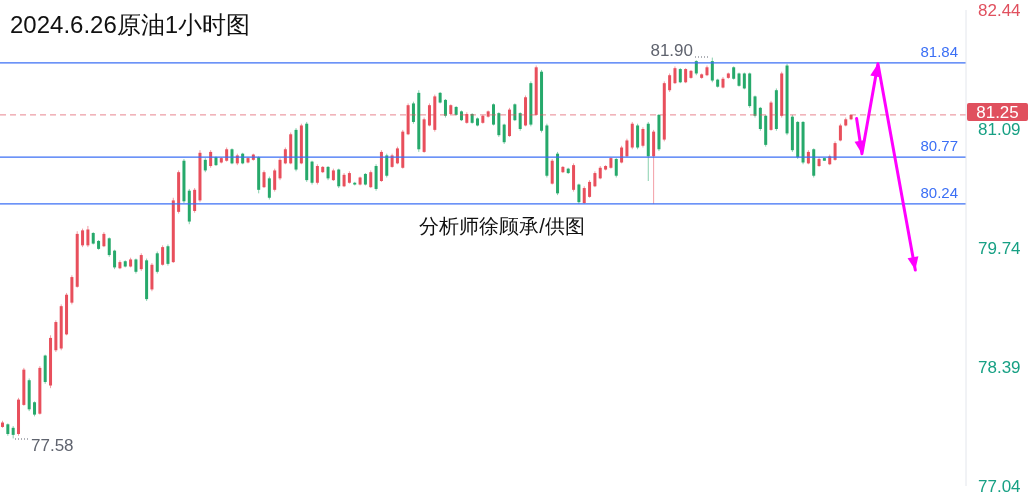  Describe the element at coordinates (999, 129) in the screenshot. I see `y-tick-label: 81.09` at that location.